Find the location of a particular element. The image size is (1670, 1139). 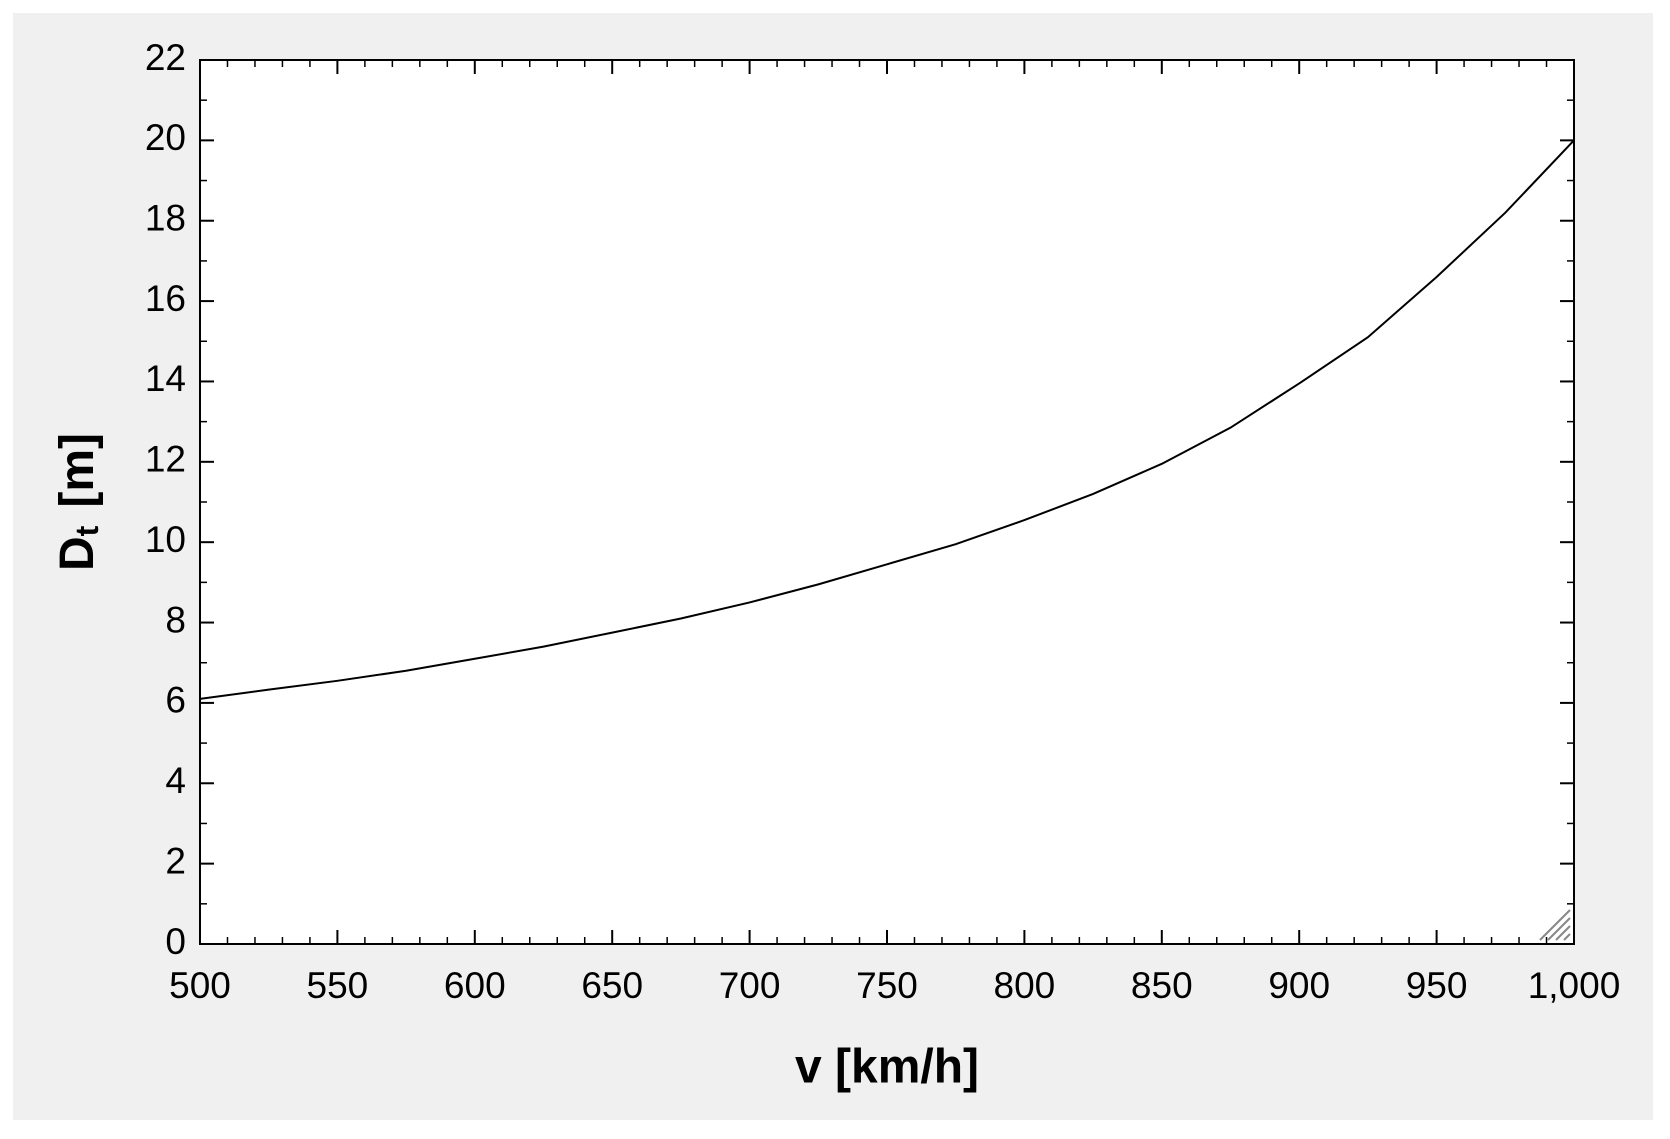

y-tick-label: 18 is located at coordinates (165, 218).